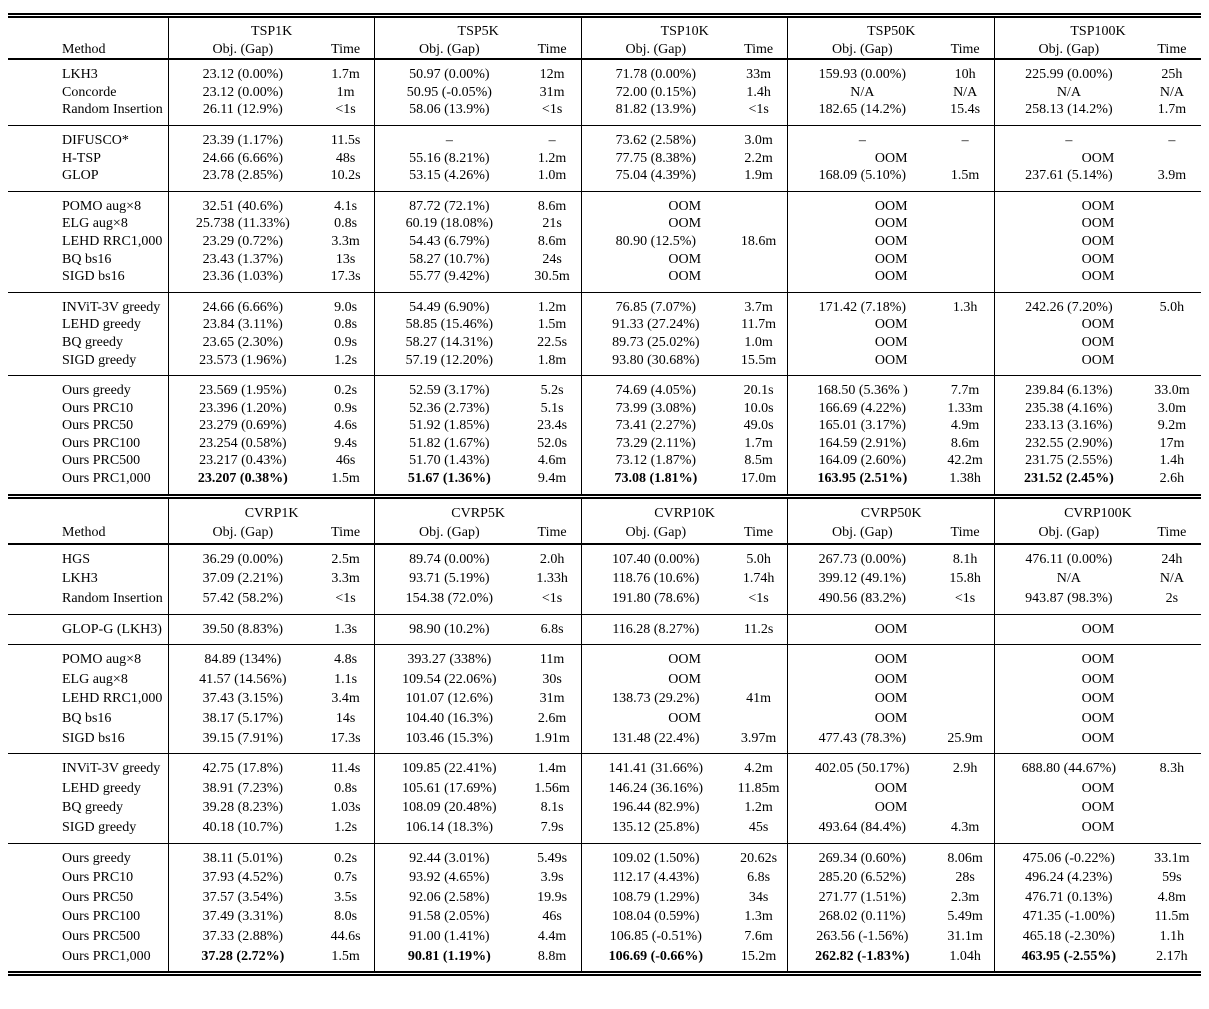 This screenshot has height=1009, width=1209. What do you see at coordinates (242, 602) in the screenshot?
I see `obj-gap-cell: 57.42 (58.2%)` at bounding box center [242, 602].